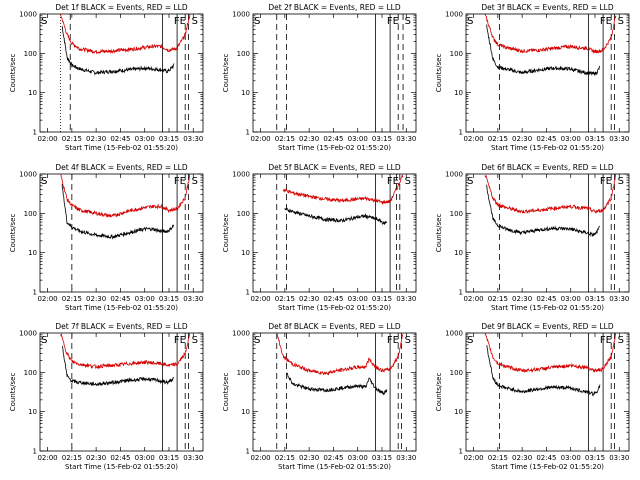 The height and width of the screenshot is (480, 640). What do you see at coordinates (547, 326) in the screenshot?
I see `panel-title: Det 9f BLACK = Events, RED = LLD` at bounding box center [547, 326].